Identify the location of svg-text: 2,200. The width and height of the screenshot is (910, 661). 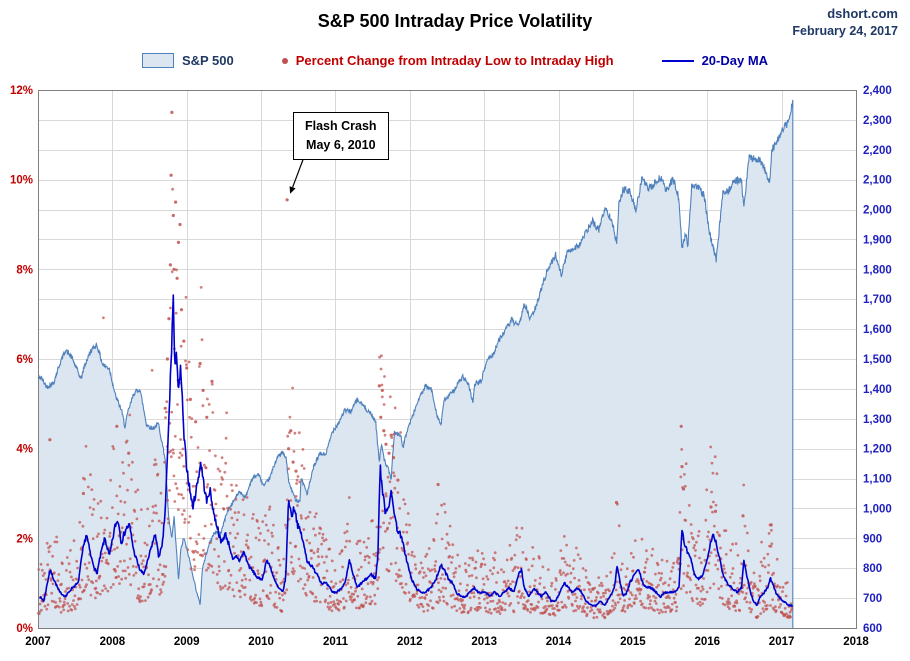
(877, 151).